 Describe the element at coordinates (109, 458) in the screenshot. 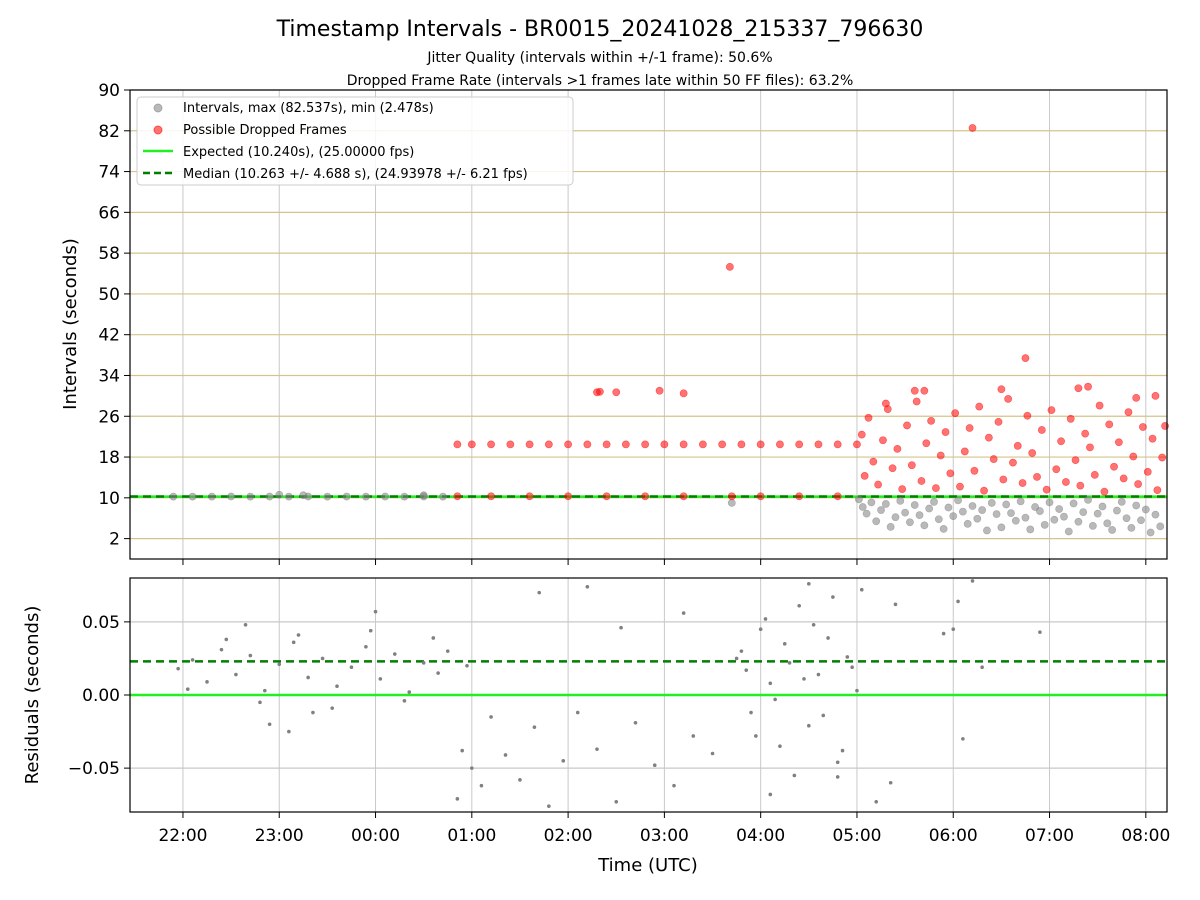

I see `intervals-y-tick-label: 18` at that location.